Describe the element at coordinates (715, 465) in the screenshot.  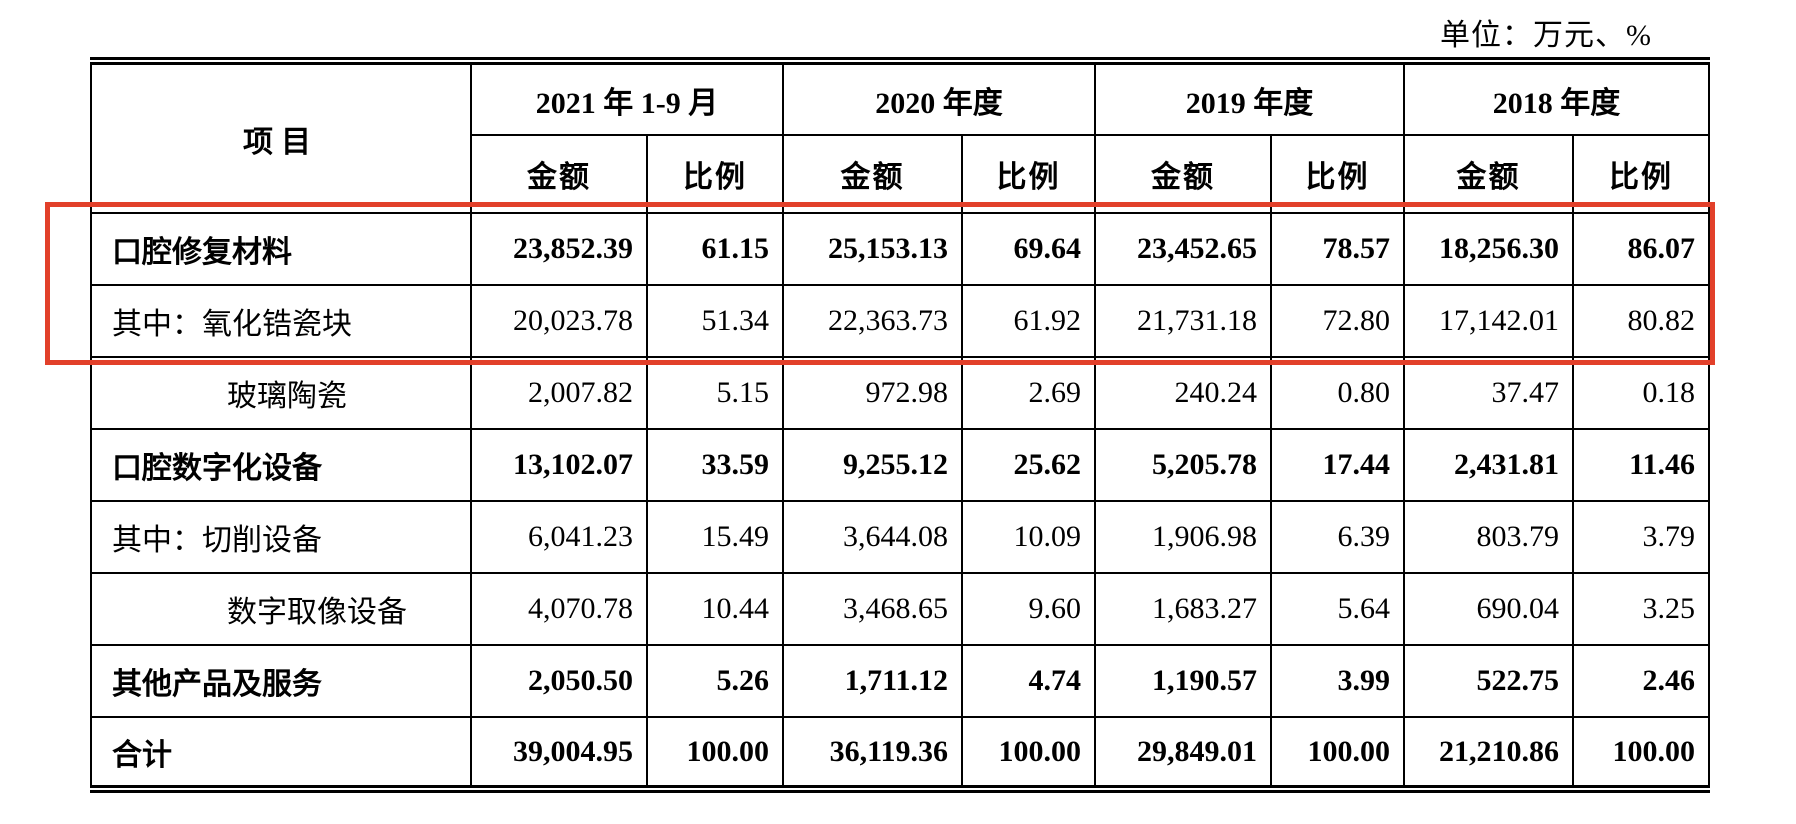
I see `ratio-cell: 33.59` at that location.